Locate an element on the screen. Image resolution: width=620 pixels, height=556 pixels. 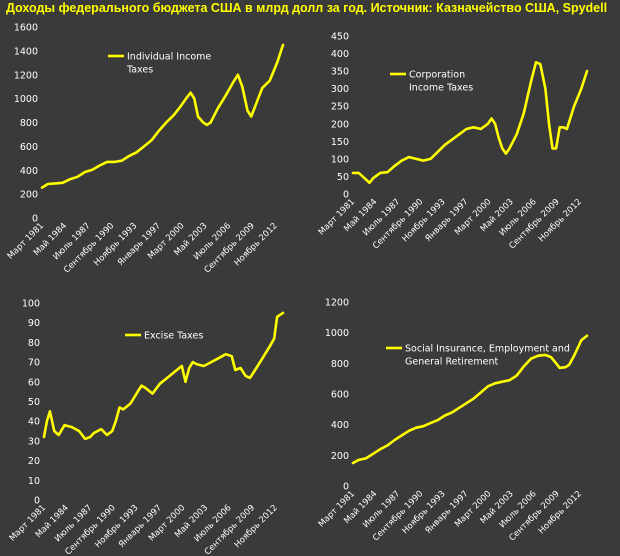
y-tick-label: 150 is located at coordinates (340, 142).